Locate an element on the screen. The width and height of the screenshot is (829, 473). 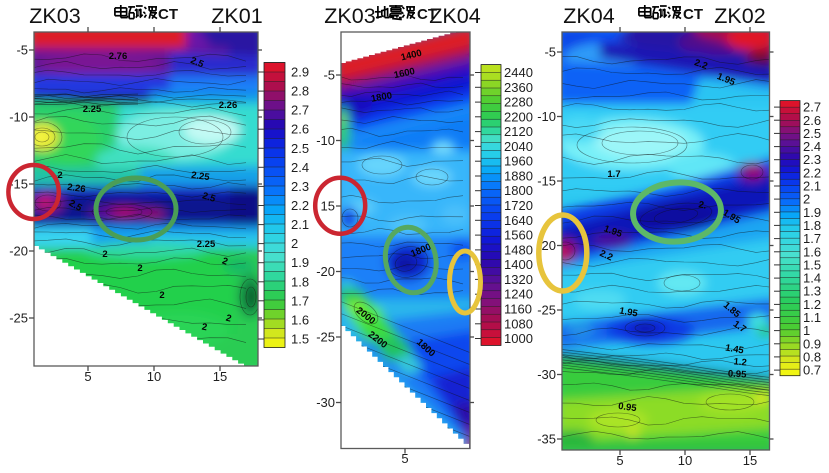
svg-text: 1560 is located at coordinates (518, 235).